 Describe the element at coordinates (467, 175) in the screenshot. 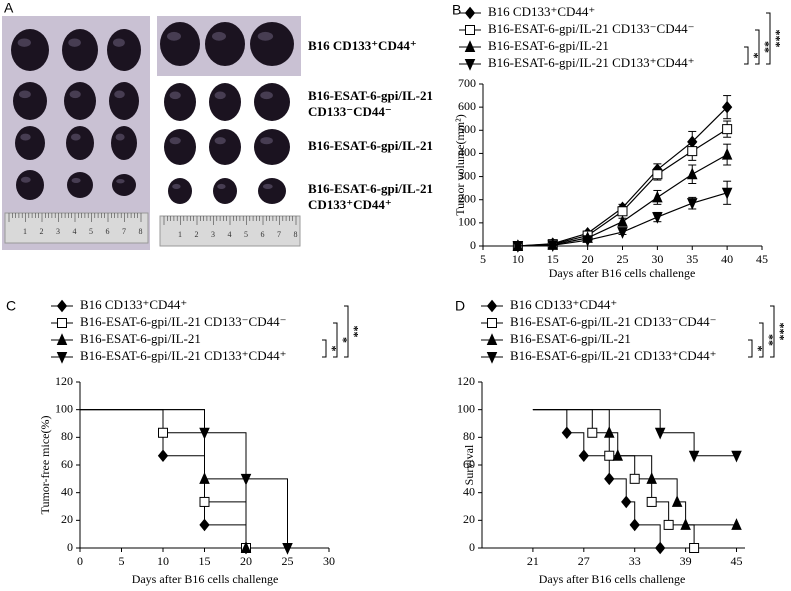

I see `y-tick-label: 300` at that location.